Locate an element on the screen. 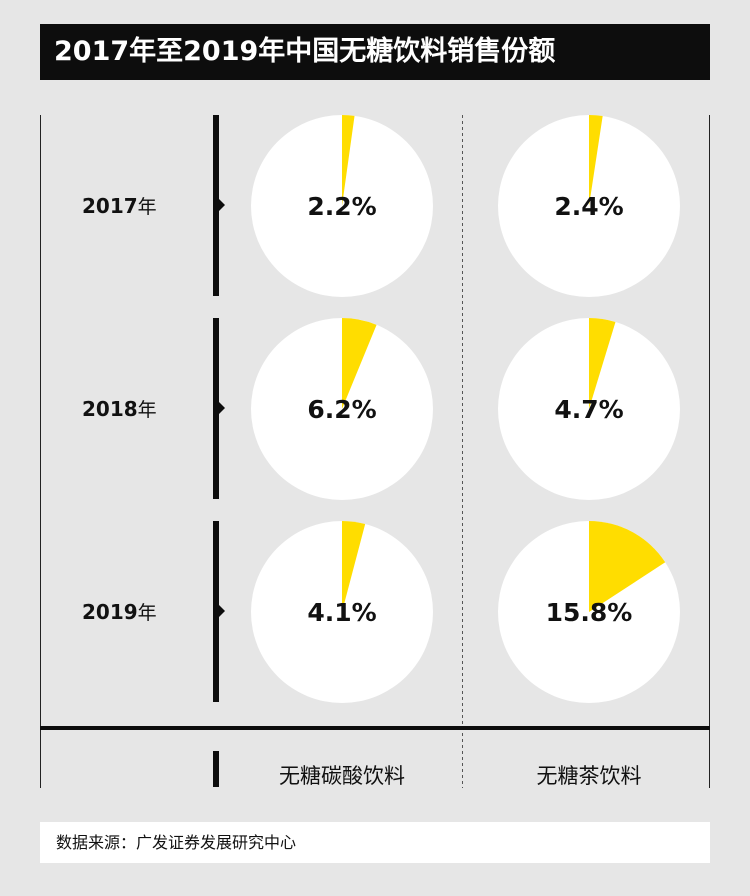 This screenshot has width=750, height=896. title-bar: 2017年至2019年中国无糖饮料销售份额 is located at coordinates (375, 52).